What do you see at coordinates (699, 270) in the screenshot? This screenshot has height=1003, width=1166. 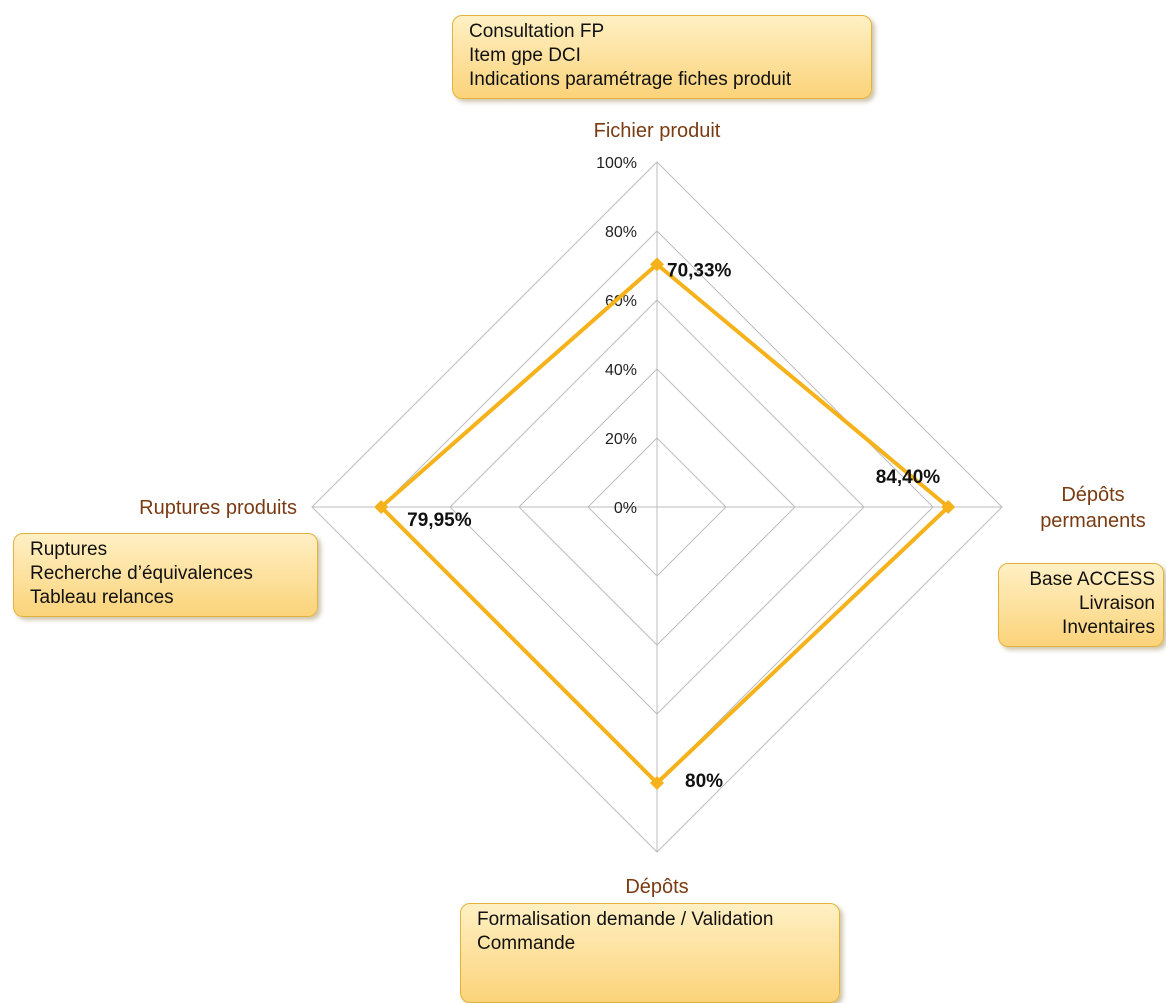 I see `data-label: 70,33%` at bounding box center [699, 270].